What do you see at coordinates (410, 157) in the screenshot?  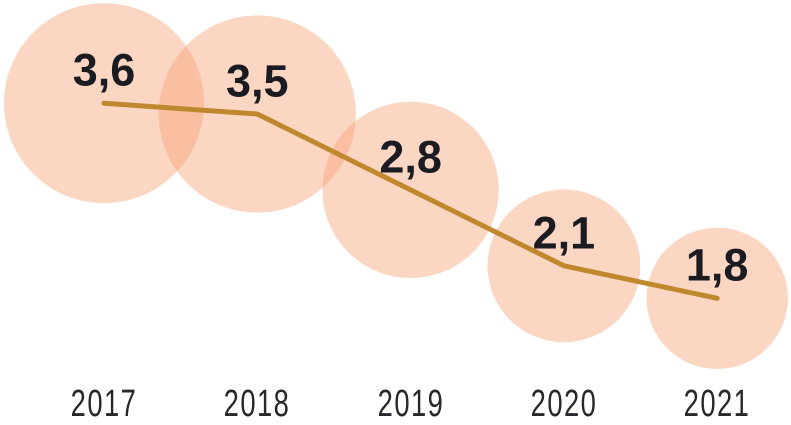 I see `value-label-2019: 2,8` at bounding box center [410, 157].